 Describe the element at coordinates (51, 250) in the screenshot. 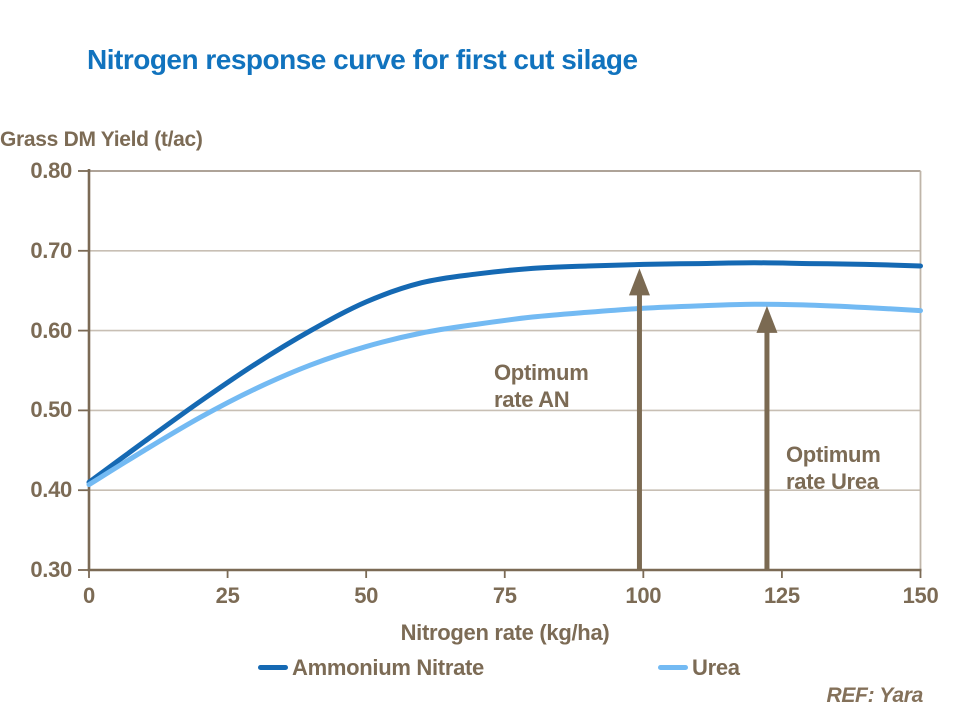

I see `y-tick-label: 0.70` at that location.